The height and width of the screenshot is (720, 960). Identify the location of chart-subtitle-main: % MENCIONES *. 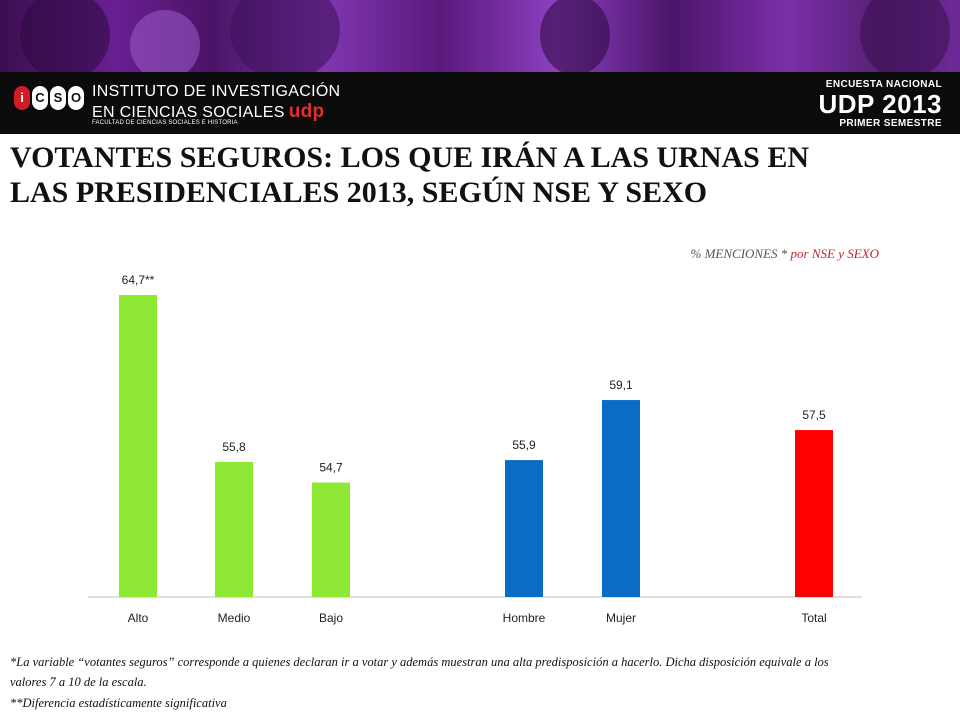
(739, 253).